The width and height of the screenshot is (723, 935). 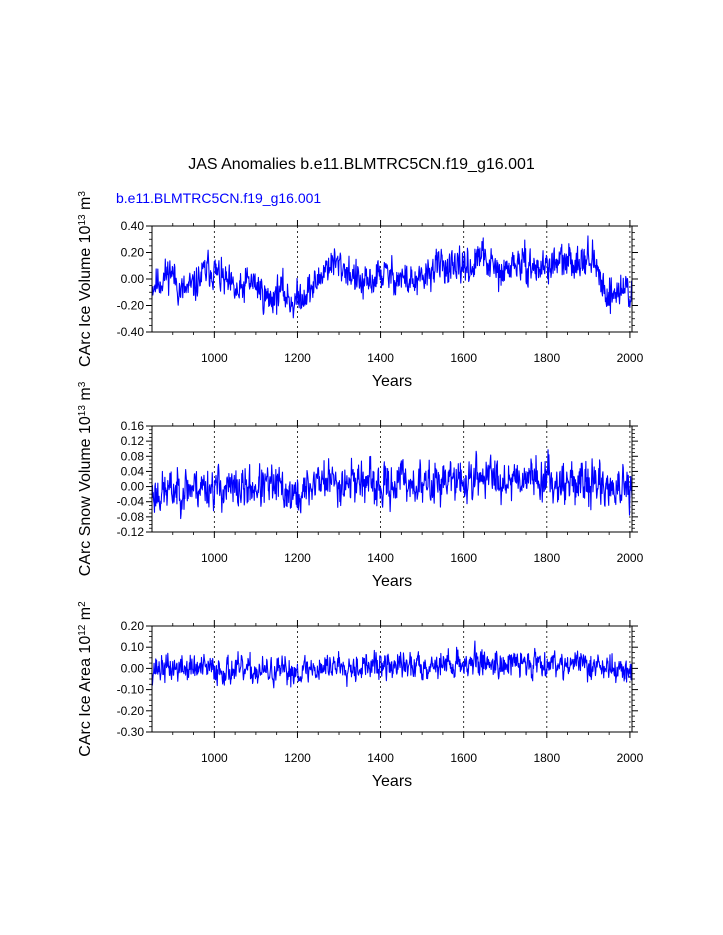 What do you see at coordinates (131, 517) in the screenshot?
I see `y-tick-label: -0.08` at bounding box center [131, 517].